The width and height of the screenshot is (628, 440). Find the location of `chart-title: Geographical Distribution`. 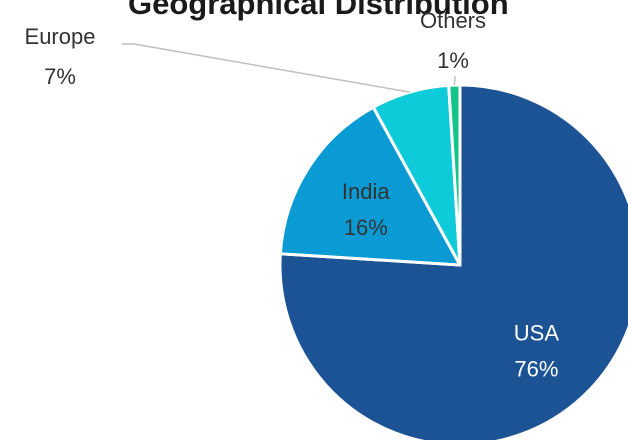

chart-title: Geographical Distribution is located at coordinates (318, 10).